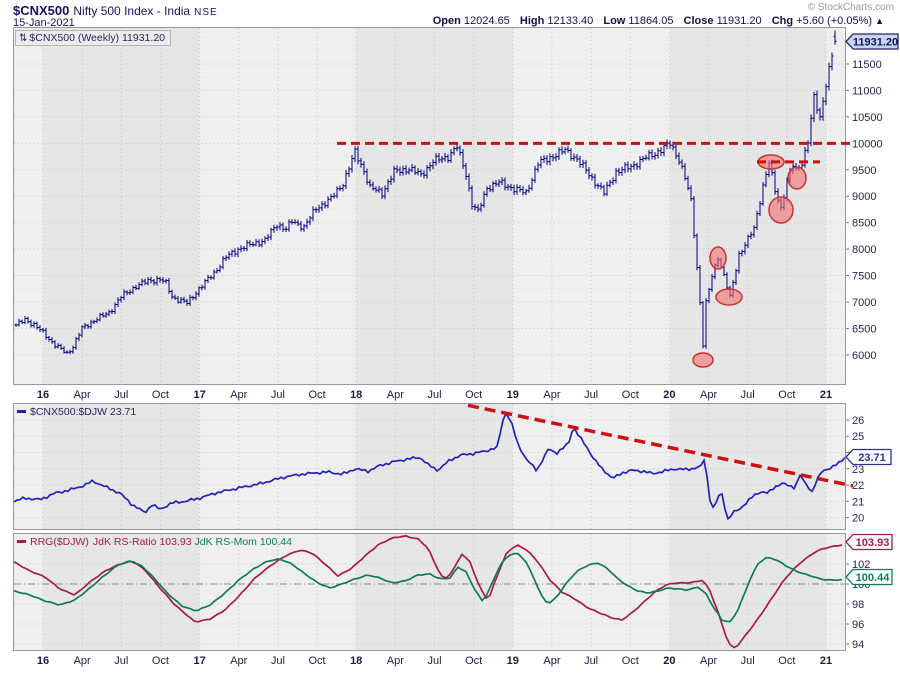 The image size is (900, 673). I want to click on y-tick-label: 23, so click(858, 470).